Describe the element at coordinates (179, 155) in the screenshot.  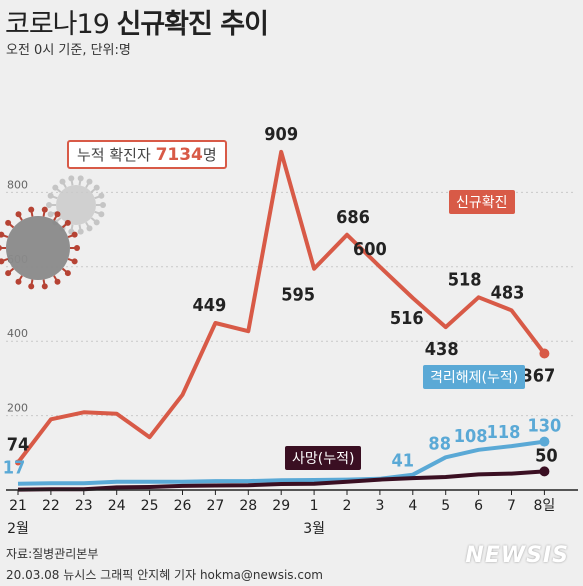
I see `cumulative-value: 7134` at that location.